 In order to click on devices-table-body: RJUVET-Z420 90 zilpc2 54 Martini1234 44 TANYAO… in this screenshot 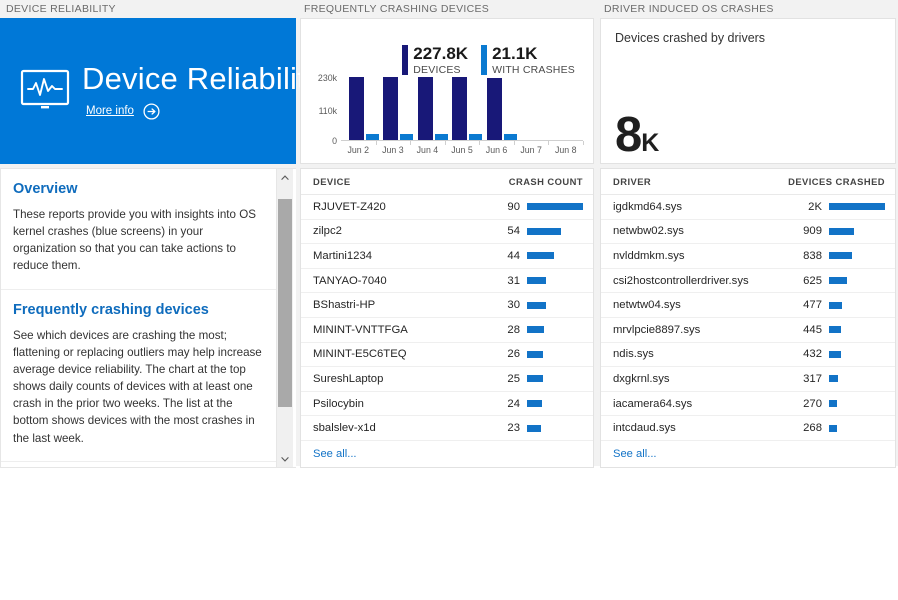, I will do `click(447, 318)`.